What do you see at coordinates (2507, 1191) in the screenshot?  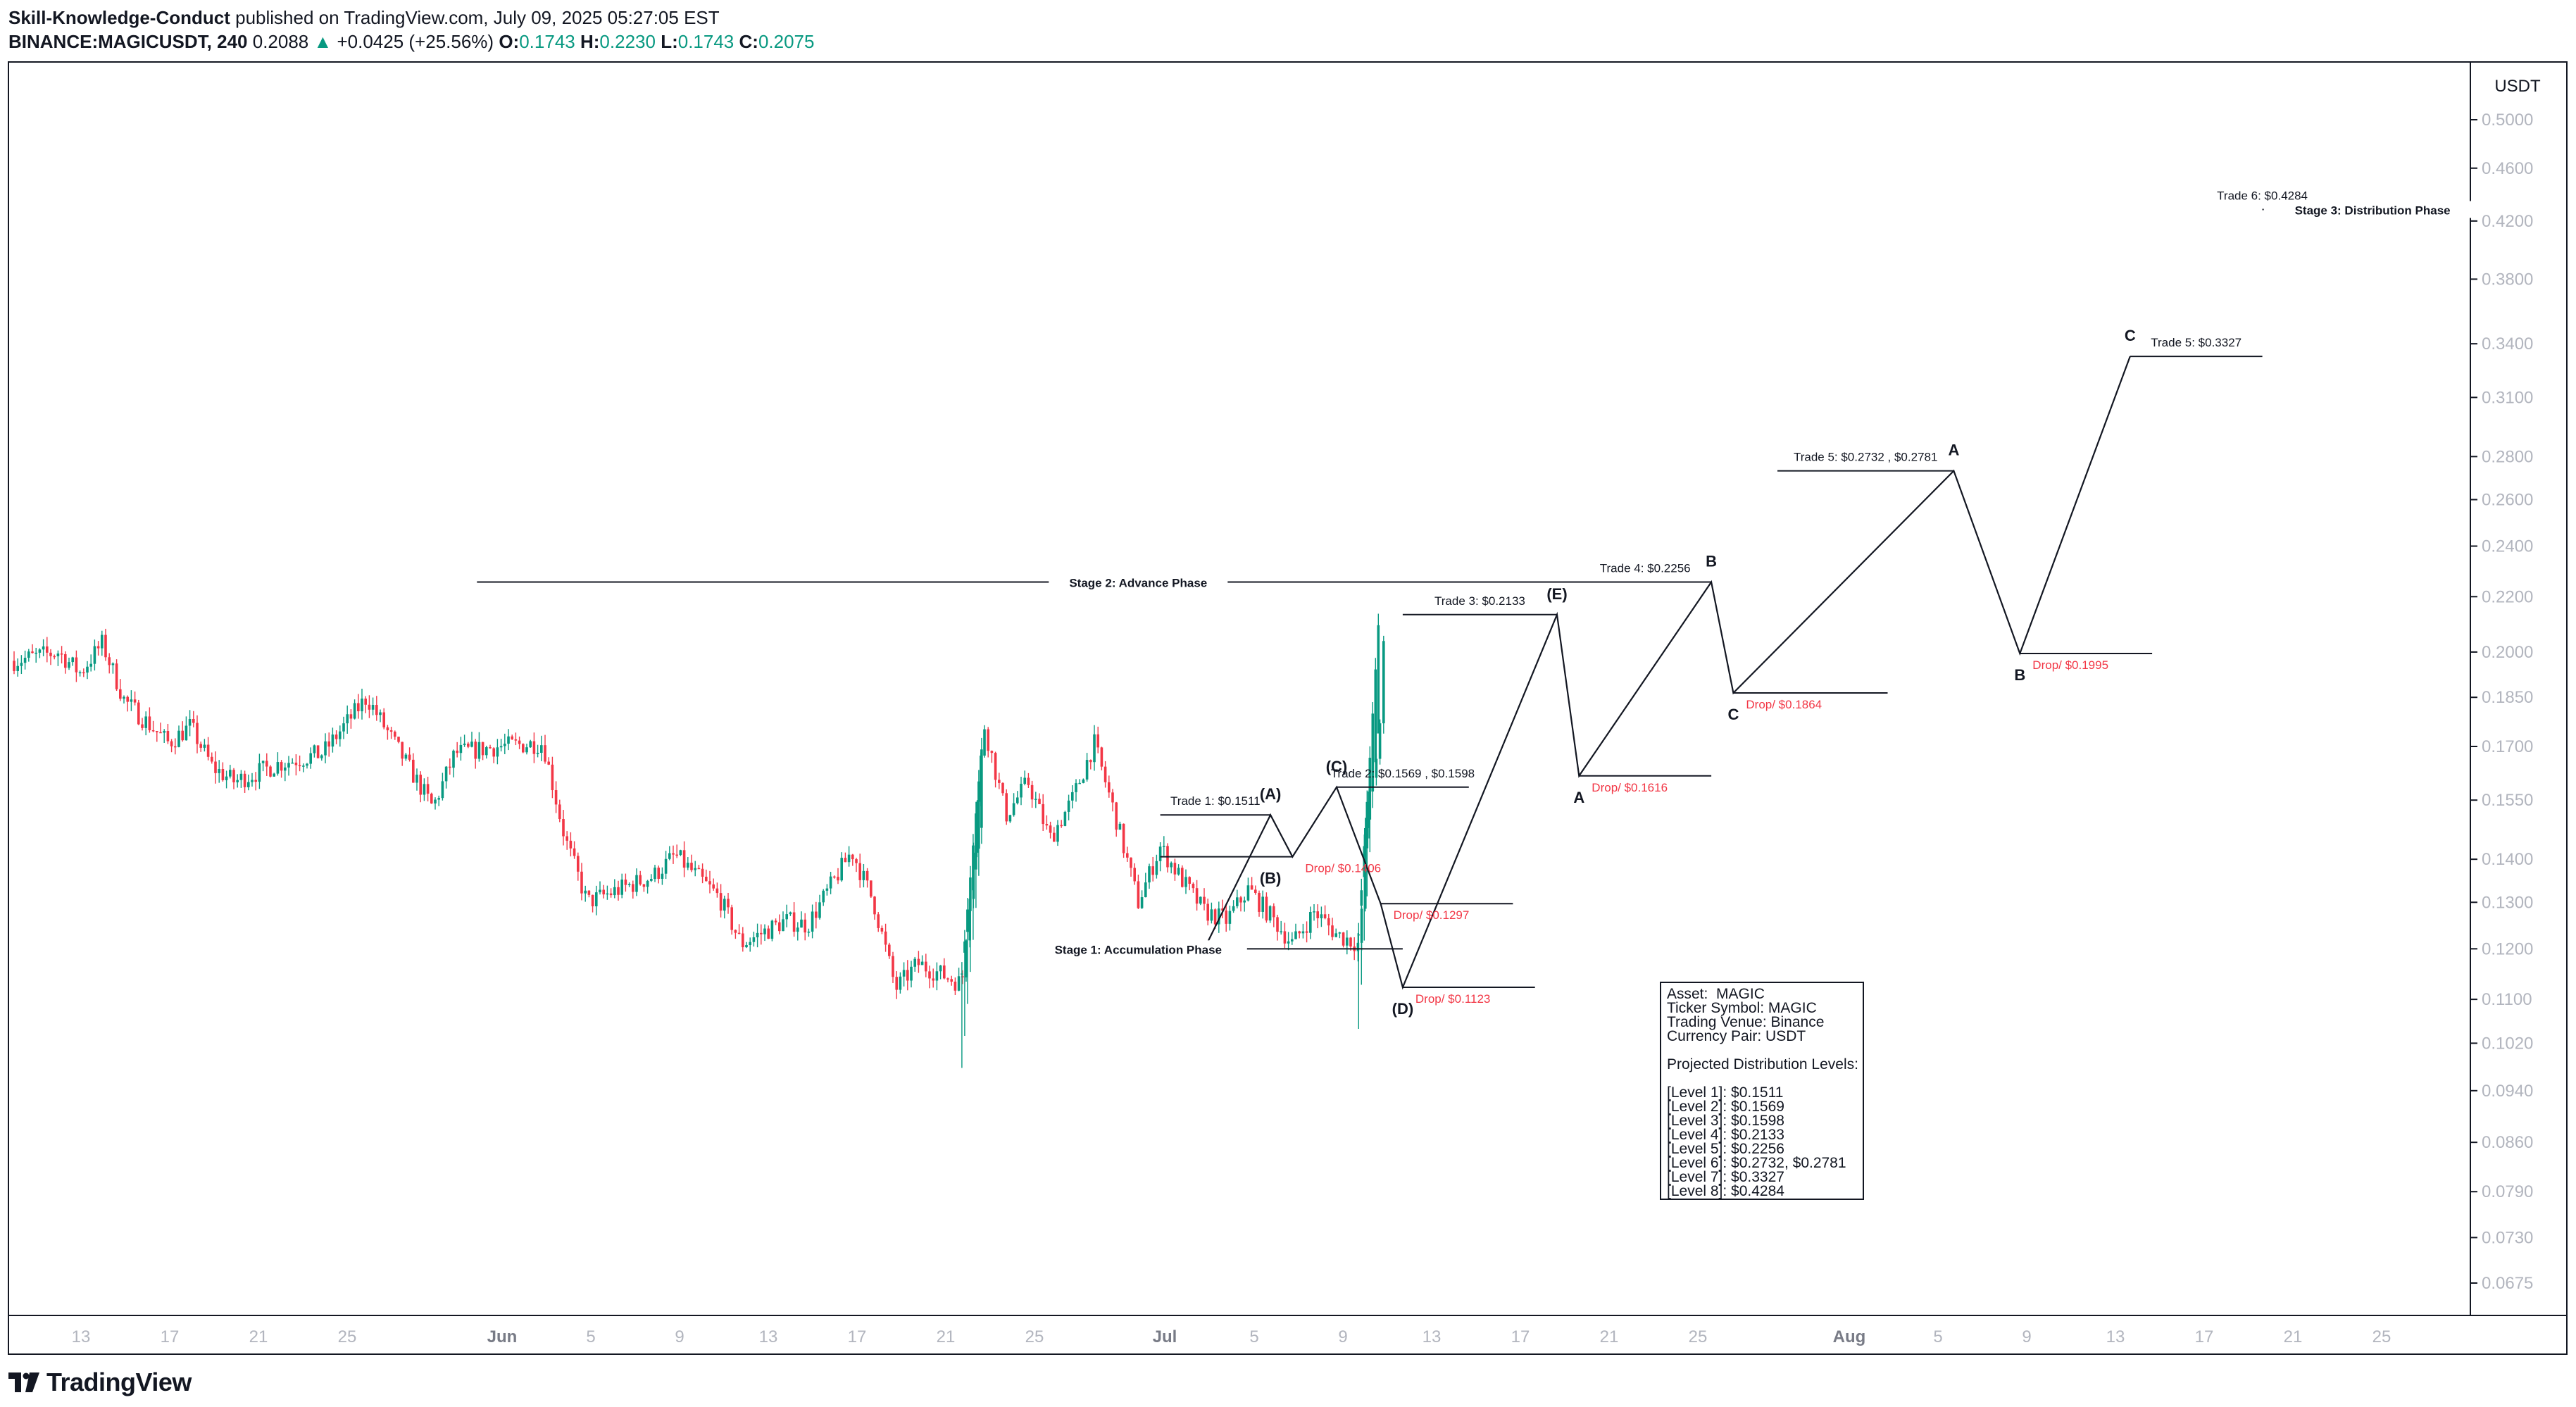 I see `price-tick-label: 0.0790` at bounding box center [2507, 1191].